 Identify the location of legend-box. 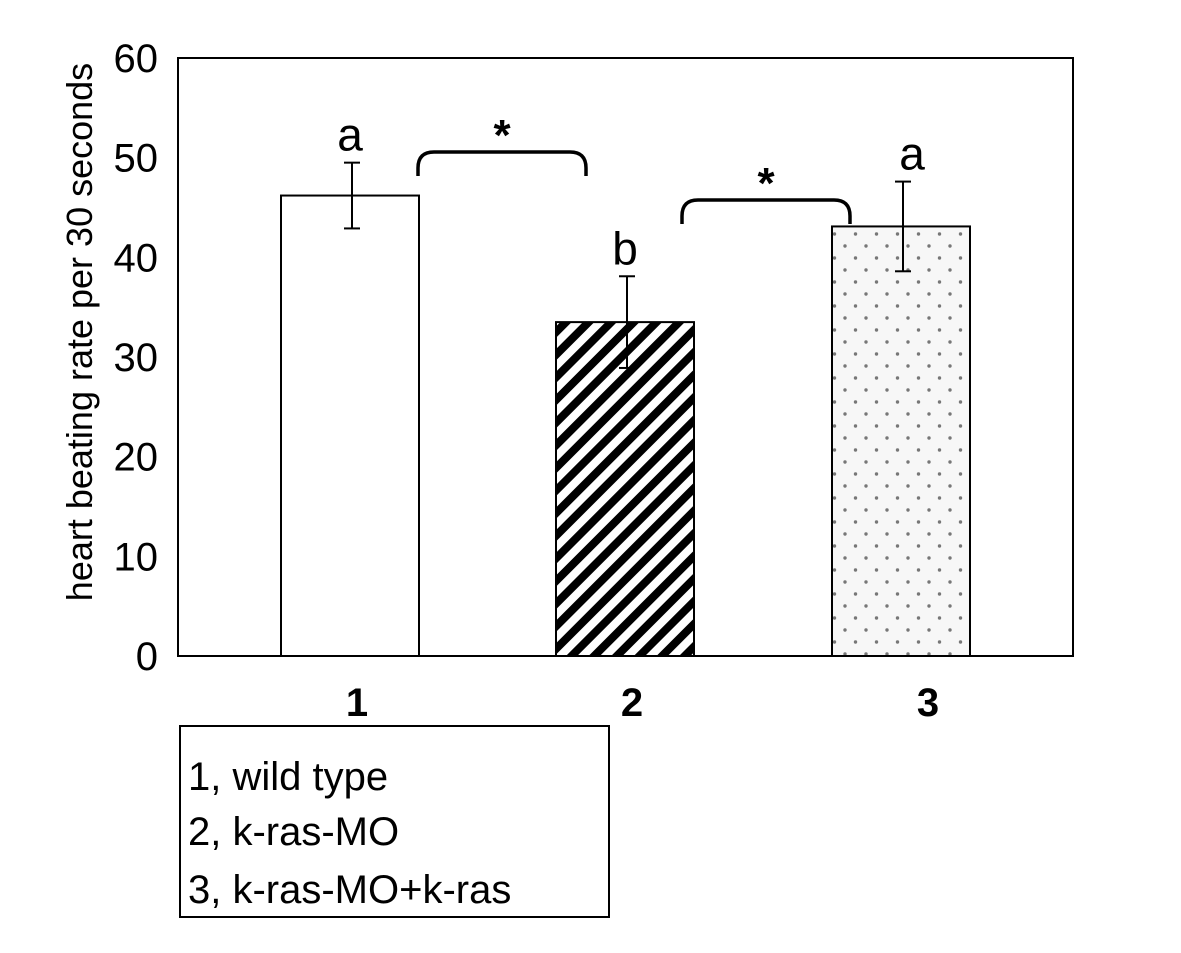
(394, 821).